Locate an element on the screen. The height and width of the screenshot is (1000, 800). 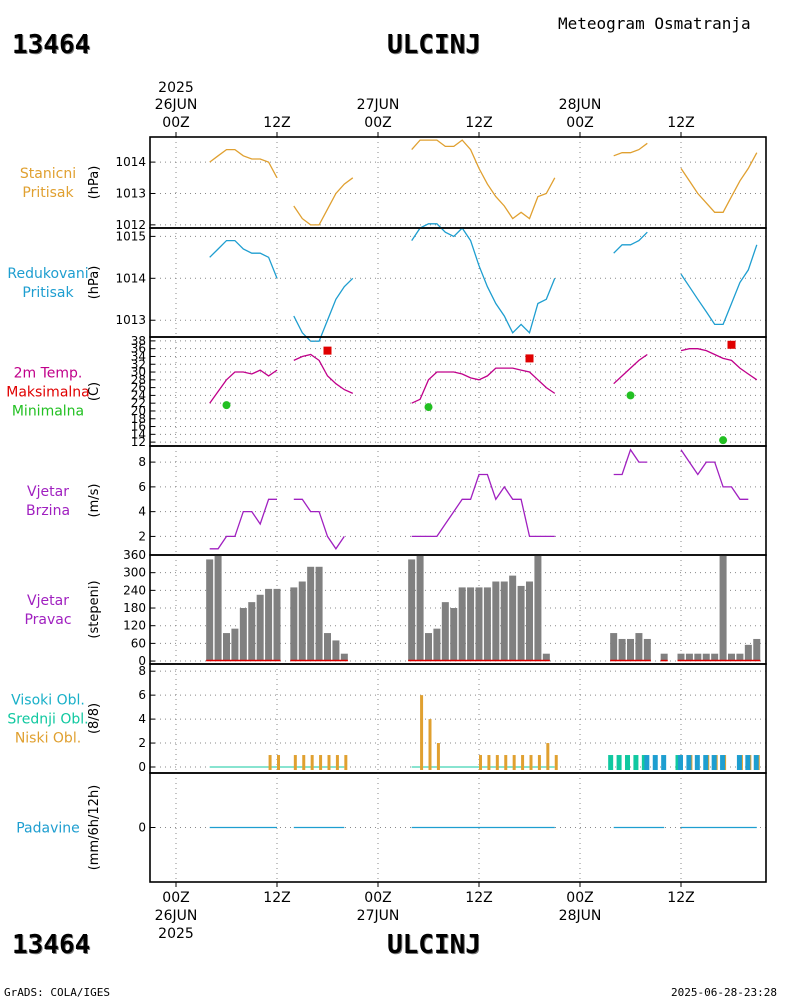
y-tick-label: 24 is located at coordinates (138, 395).